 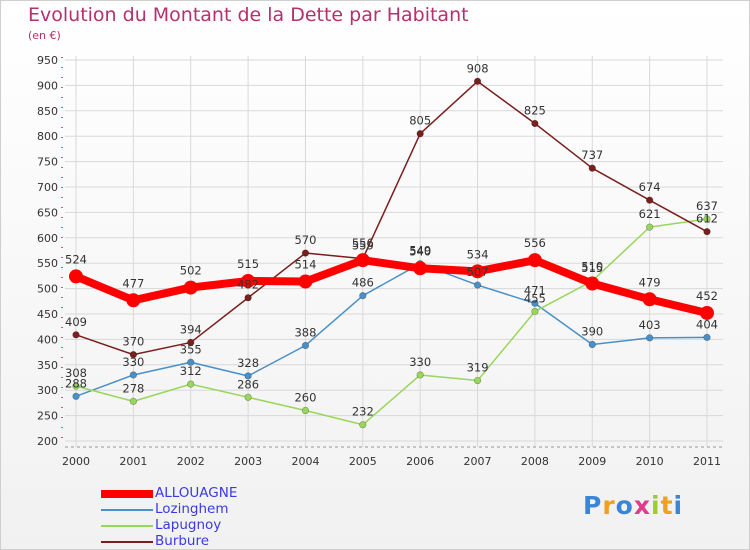 I want to click on y-tick-label: 800, so click(x=47, y=136).